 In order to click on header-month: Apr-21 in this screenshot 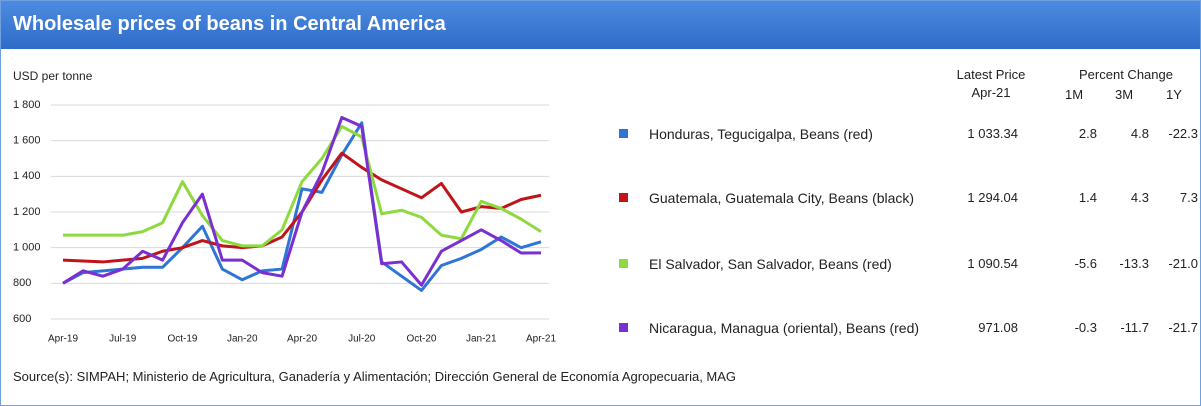, I will do `click(991, 92)`.